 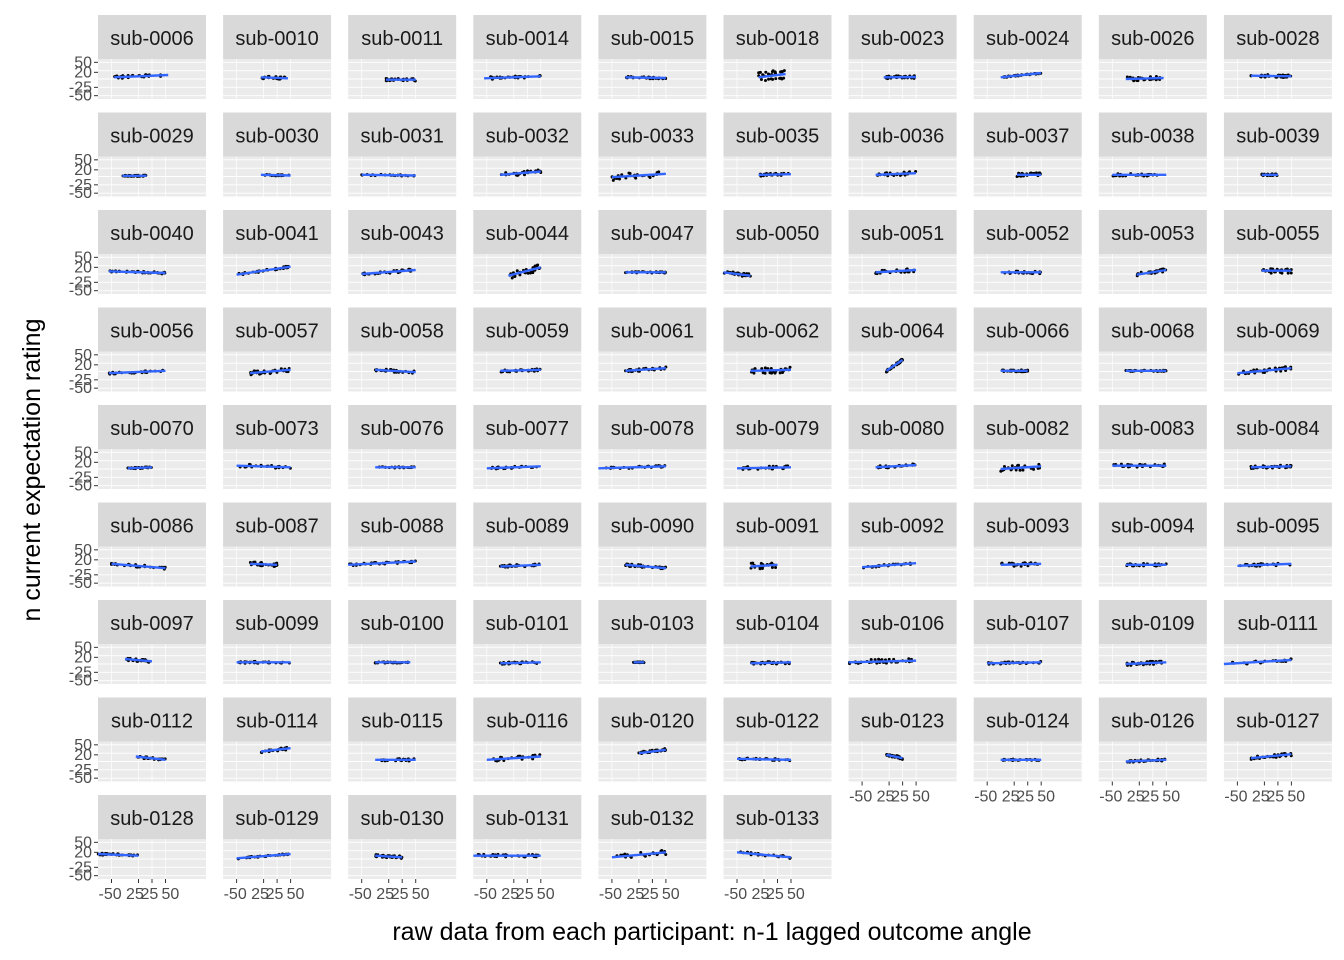 I want to click on facet-label: sub-0006, so click(x=151, y=39).